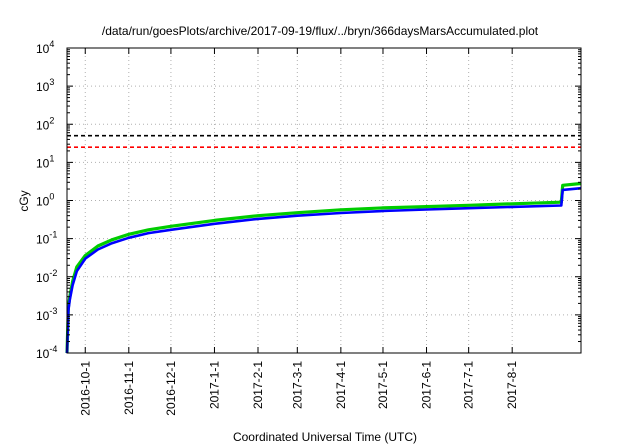  I want to click on x-tick-label: 2016-12-1, so click(171, 388).